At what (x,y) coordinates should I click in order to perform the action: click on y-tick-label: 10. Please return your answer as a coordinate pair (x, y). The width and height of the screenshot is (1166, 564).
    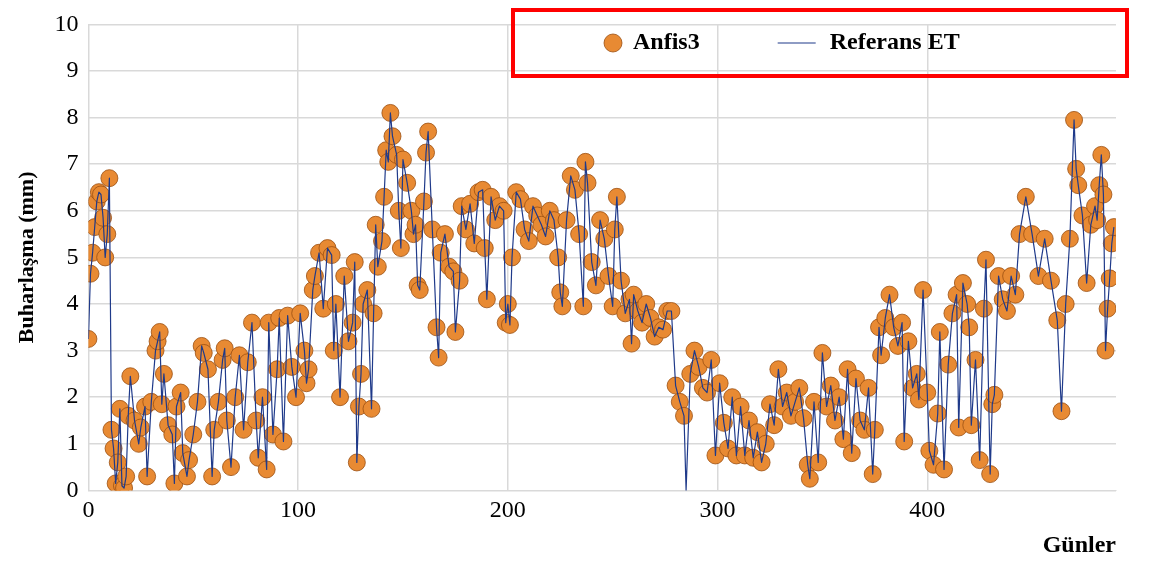
    Looking at the image, I should click on (66, 22).